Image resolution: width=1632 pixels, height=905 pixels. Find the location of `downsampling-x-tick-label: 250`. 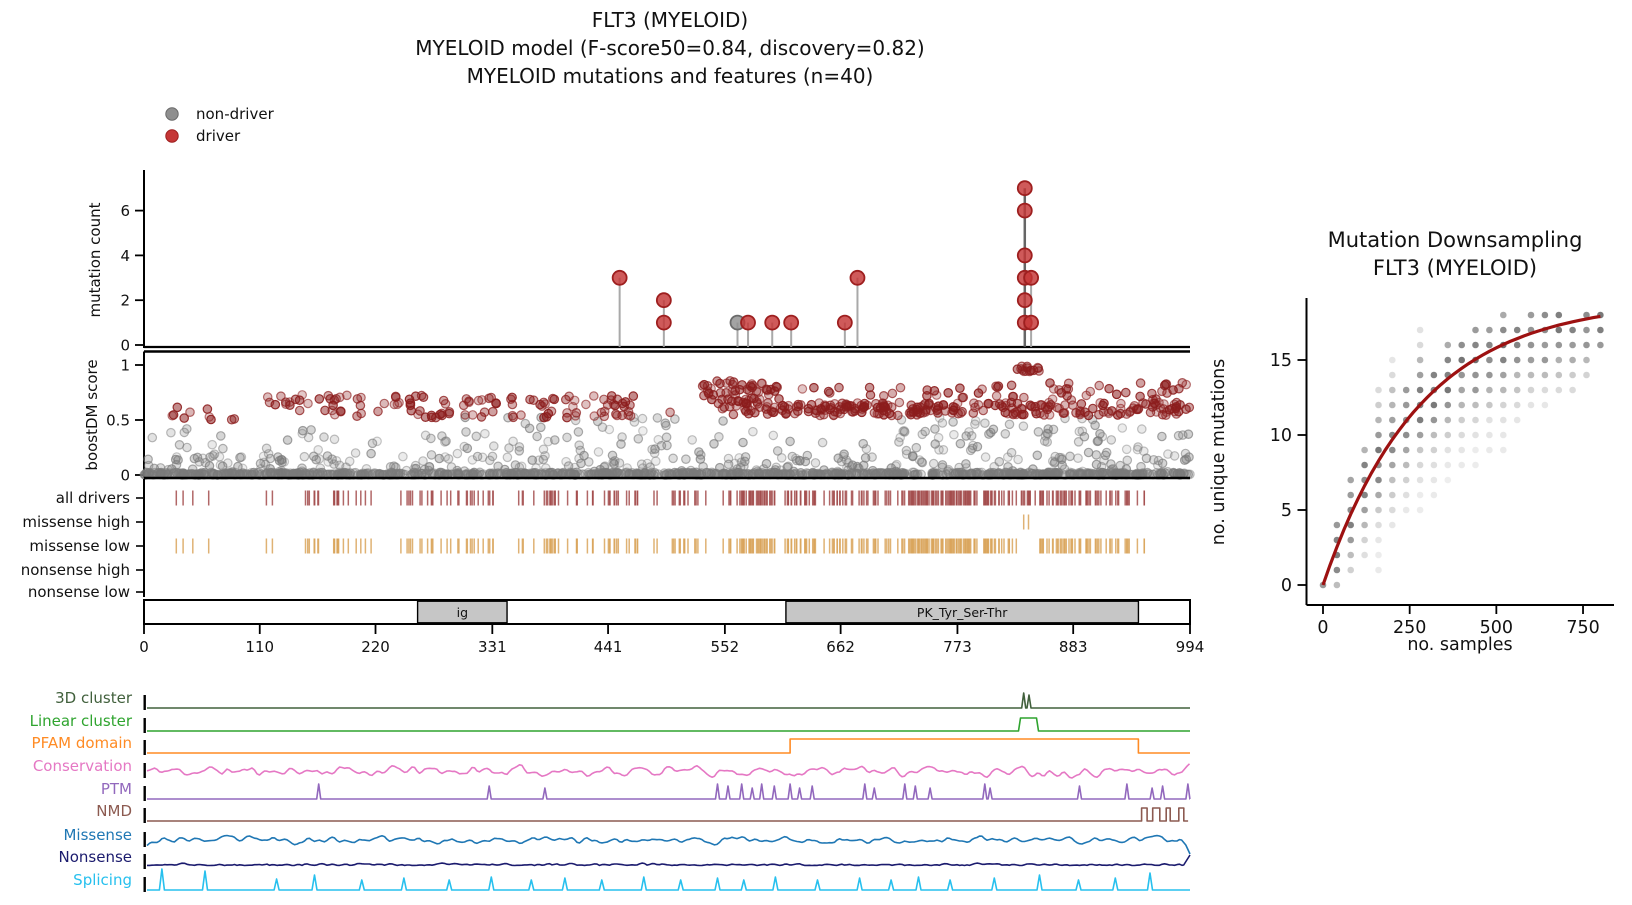

downsampling-x-tick-label: 250 is located at coordinates (1409, 628).